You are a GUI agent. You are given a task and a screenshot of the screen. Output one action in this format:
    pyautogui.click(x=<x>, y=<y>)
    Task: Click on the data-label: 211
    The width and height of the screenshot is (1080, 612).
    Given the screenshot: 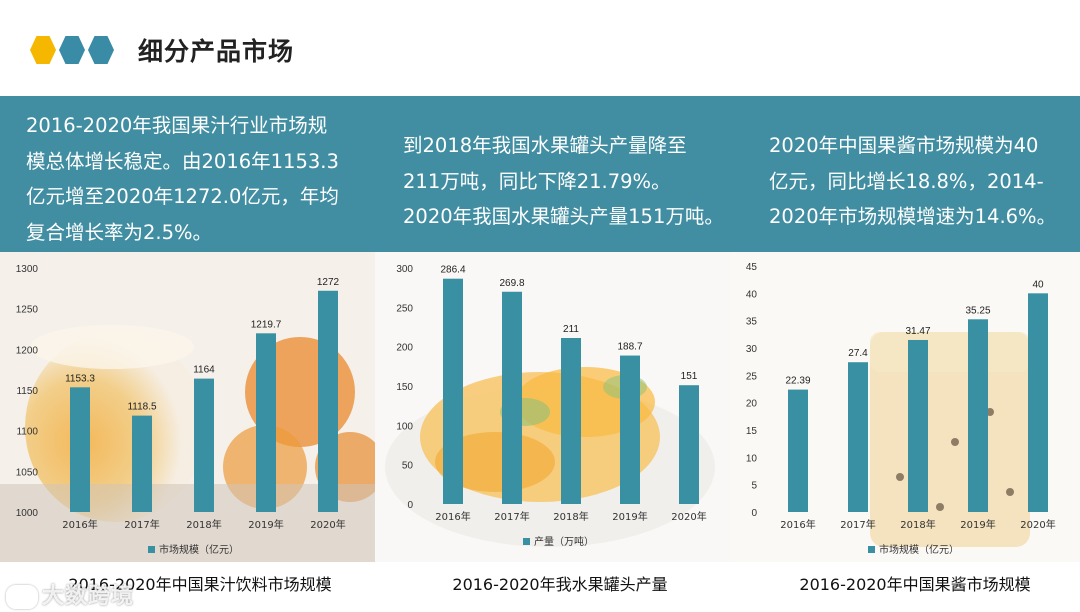 What is the action you would take?
    pyautogui.click(x=571, y=329)
    